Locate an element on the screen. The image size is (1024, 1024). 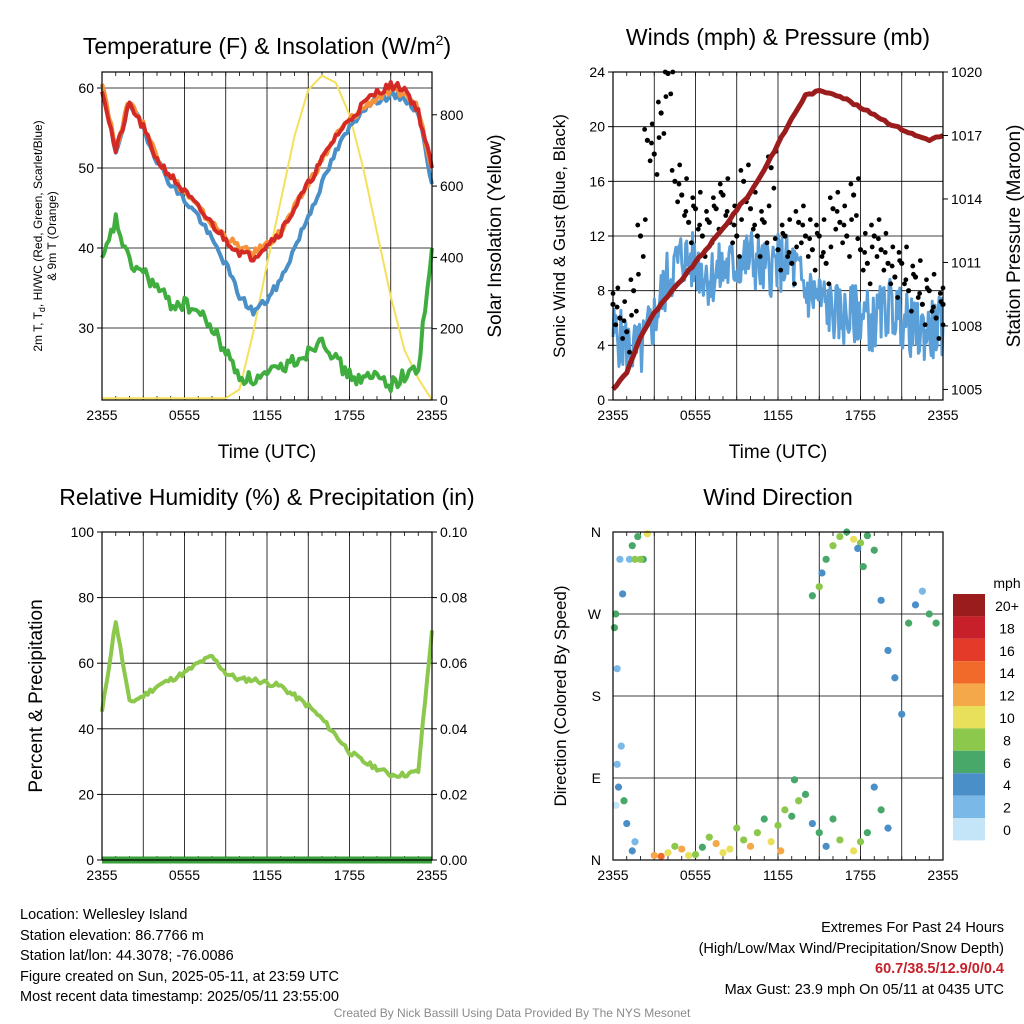
y-tick-label: 100 is located at coordinates (83, 532).